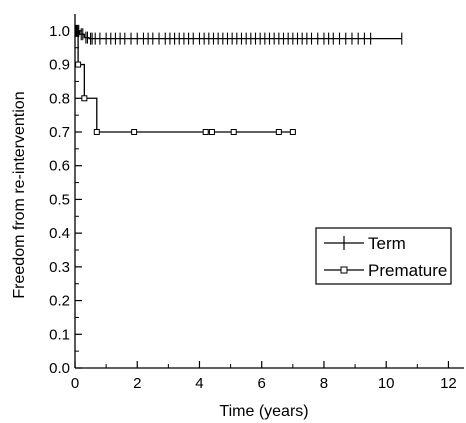  I want to click on y-tick-label: 0.0, so click(59, 368).